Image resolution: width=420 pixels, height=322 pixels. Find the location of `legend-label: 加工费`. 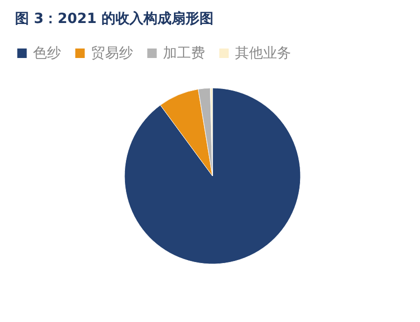

legend-label: 加工费 is located at coordinates (184, 53).